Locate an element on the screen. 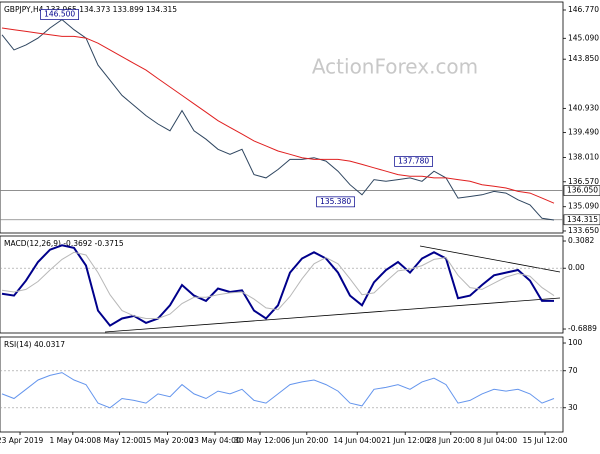 This screenshot has width=600, height=454. panel-title: MACD(12,26,9) -0.3692 -0.3715 is located at coordinates (64, 243).